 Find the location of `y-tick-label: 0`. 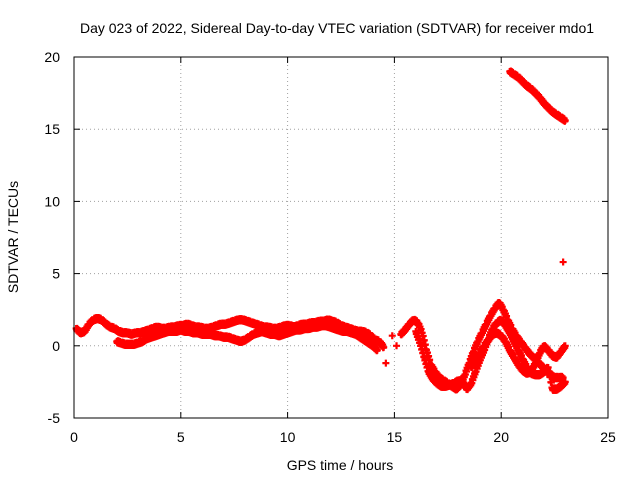

y-tick-label: 0 is located at coordinates (56, 346).